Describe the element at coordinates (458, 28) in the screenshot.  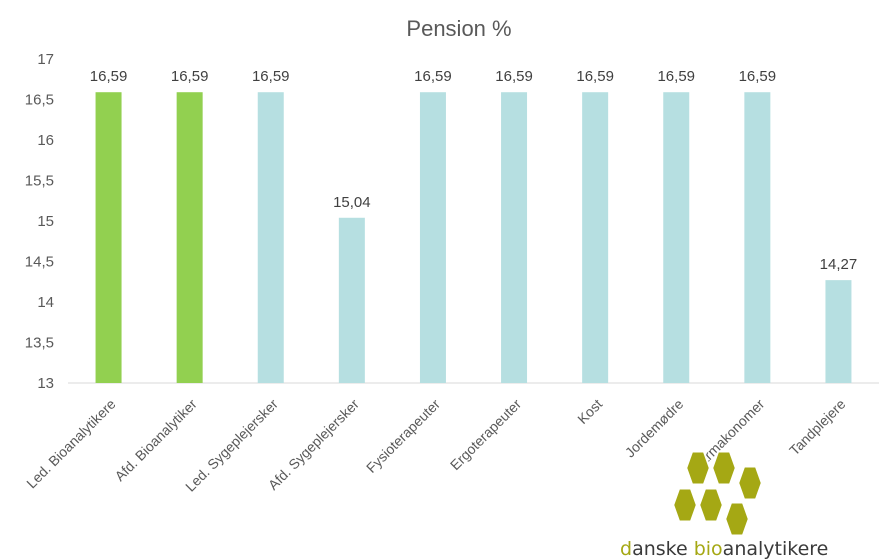
I see `chart-title: Pension %` at that location.